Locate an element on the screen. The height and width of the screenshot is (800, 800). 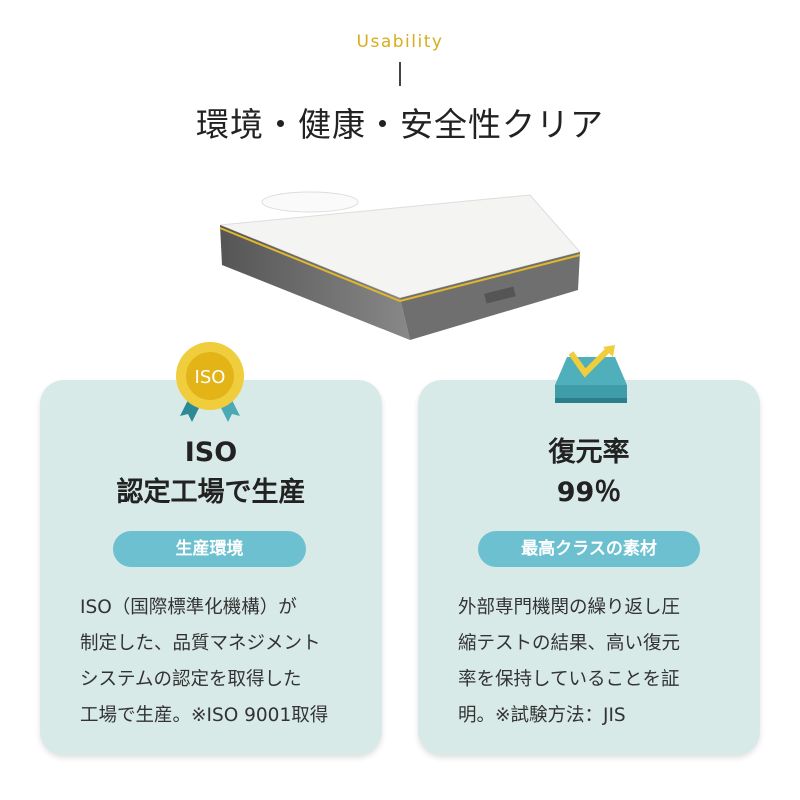
mattress-rebound-icon is located at coordinates (591, 374).